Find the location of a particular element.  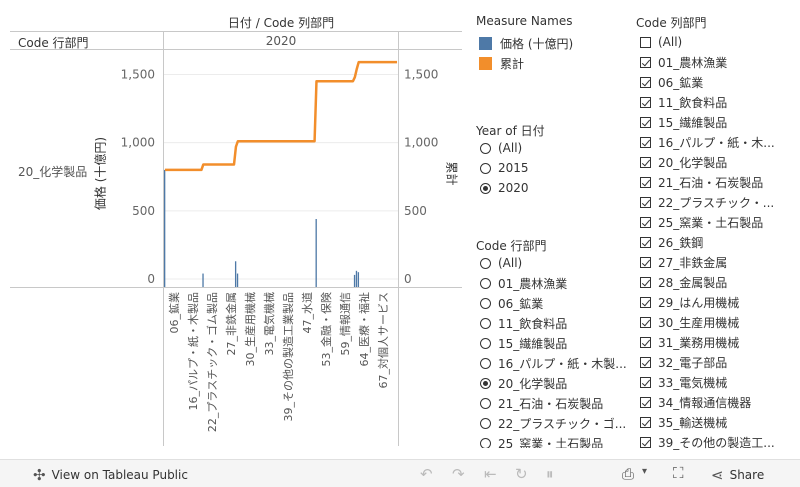

column-filter-option: 15_繊維製品 is located at coordinates (715, 122).